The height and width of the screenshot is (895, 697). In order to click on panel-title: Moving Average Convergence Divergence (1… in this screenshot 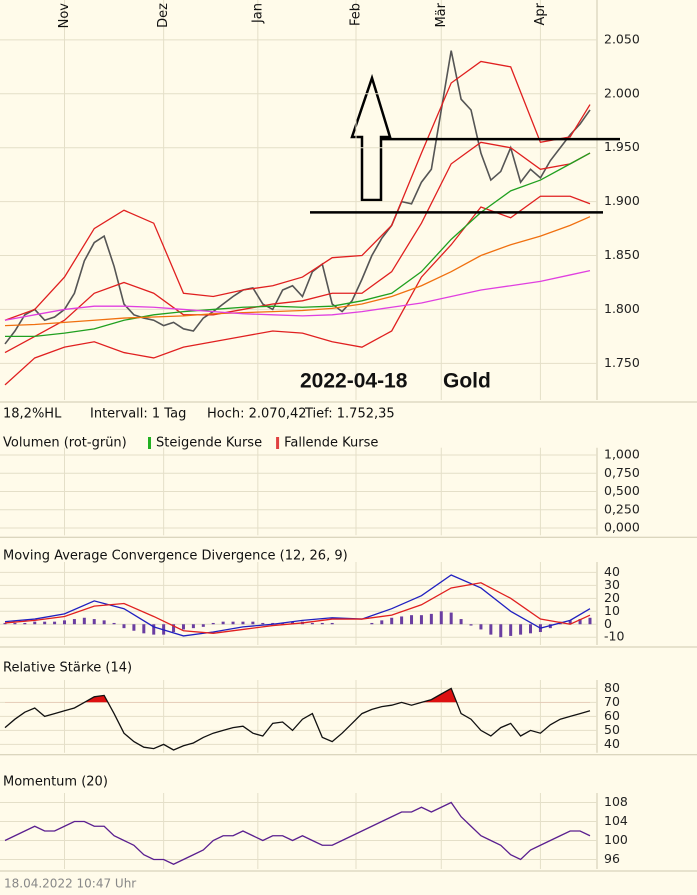, I will do `click(175, 556)`.